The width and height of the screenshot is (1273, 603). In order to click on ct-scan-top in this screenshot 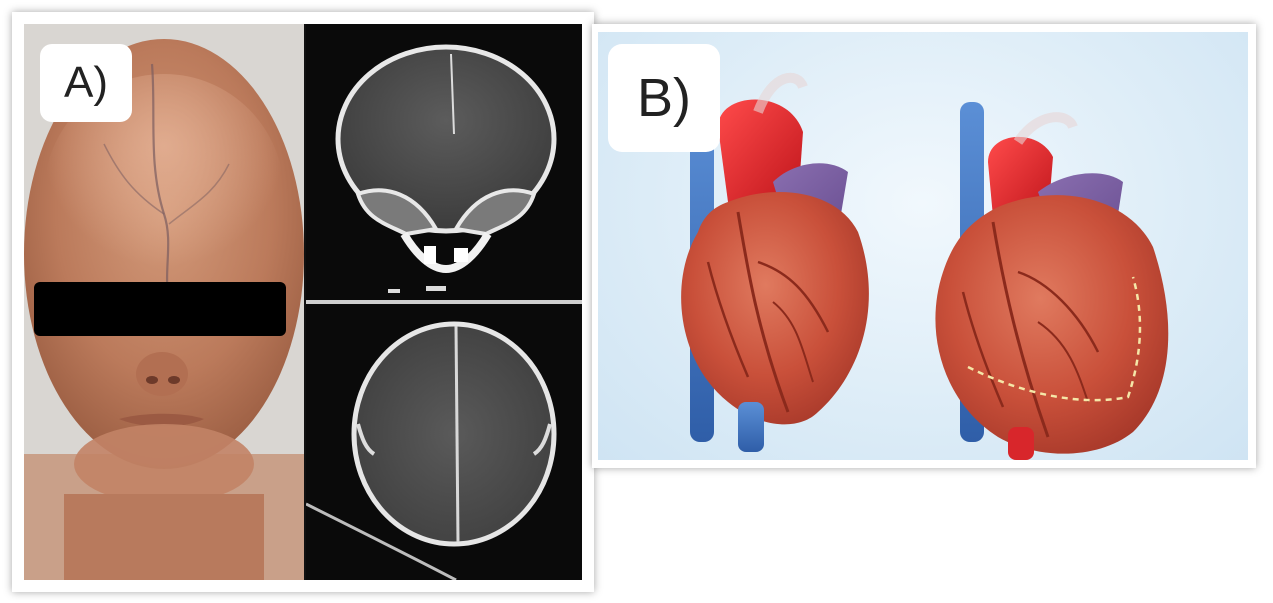, I will do `click(444, 162)`.